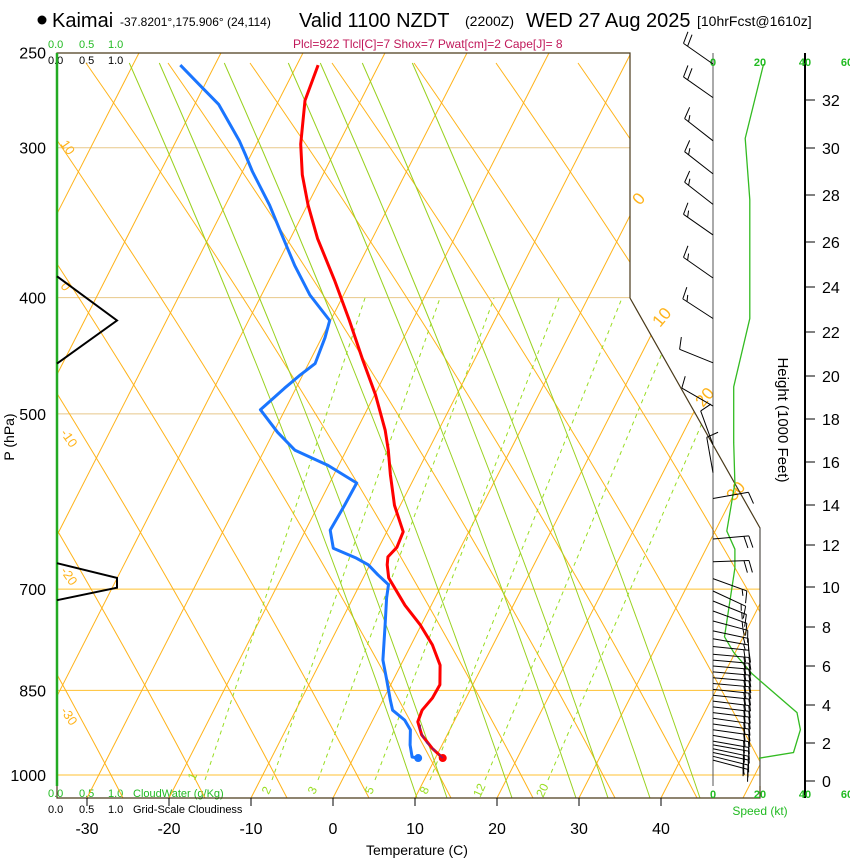 The height and width of the screenshot is (860, 850). What do you see at coordinates (831, 463) in the screenshot?
I see `height-tick-label: 16` at bounding box center [831, 463].